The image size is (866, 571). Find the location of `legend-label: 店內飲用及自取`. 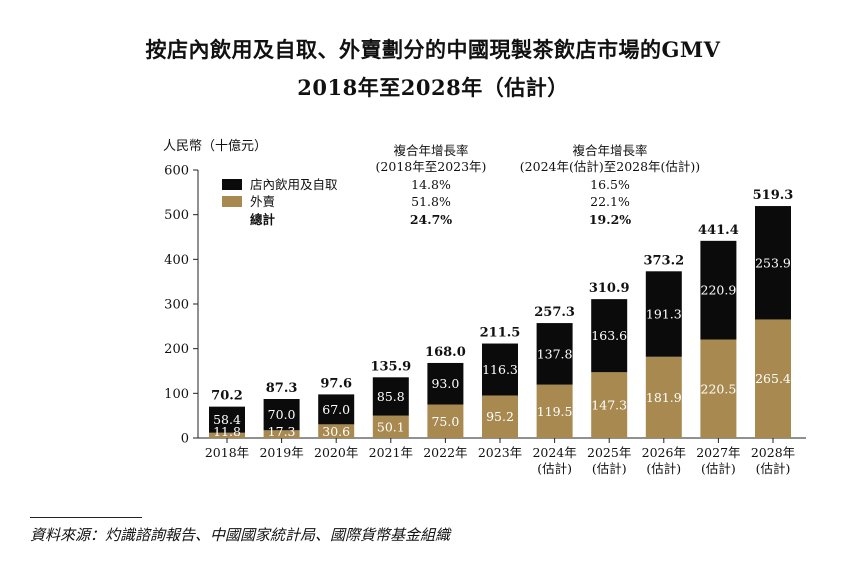

legend-label: 店內飲用及自取 is located at coordinates (294, 184).